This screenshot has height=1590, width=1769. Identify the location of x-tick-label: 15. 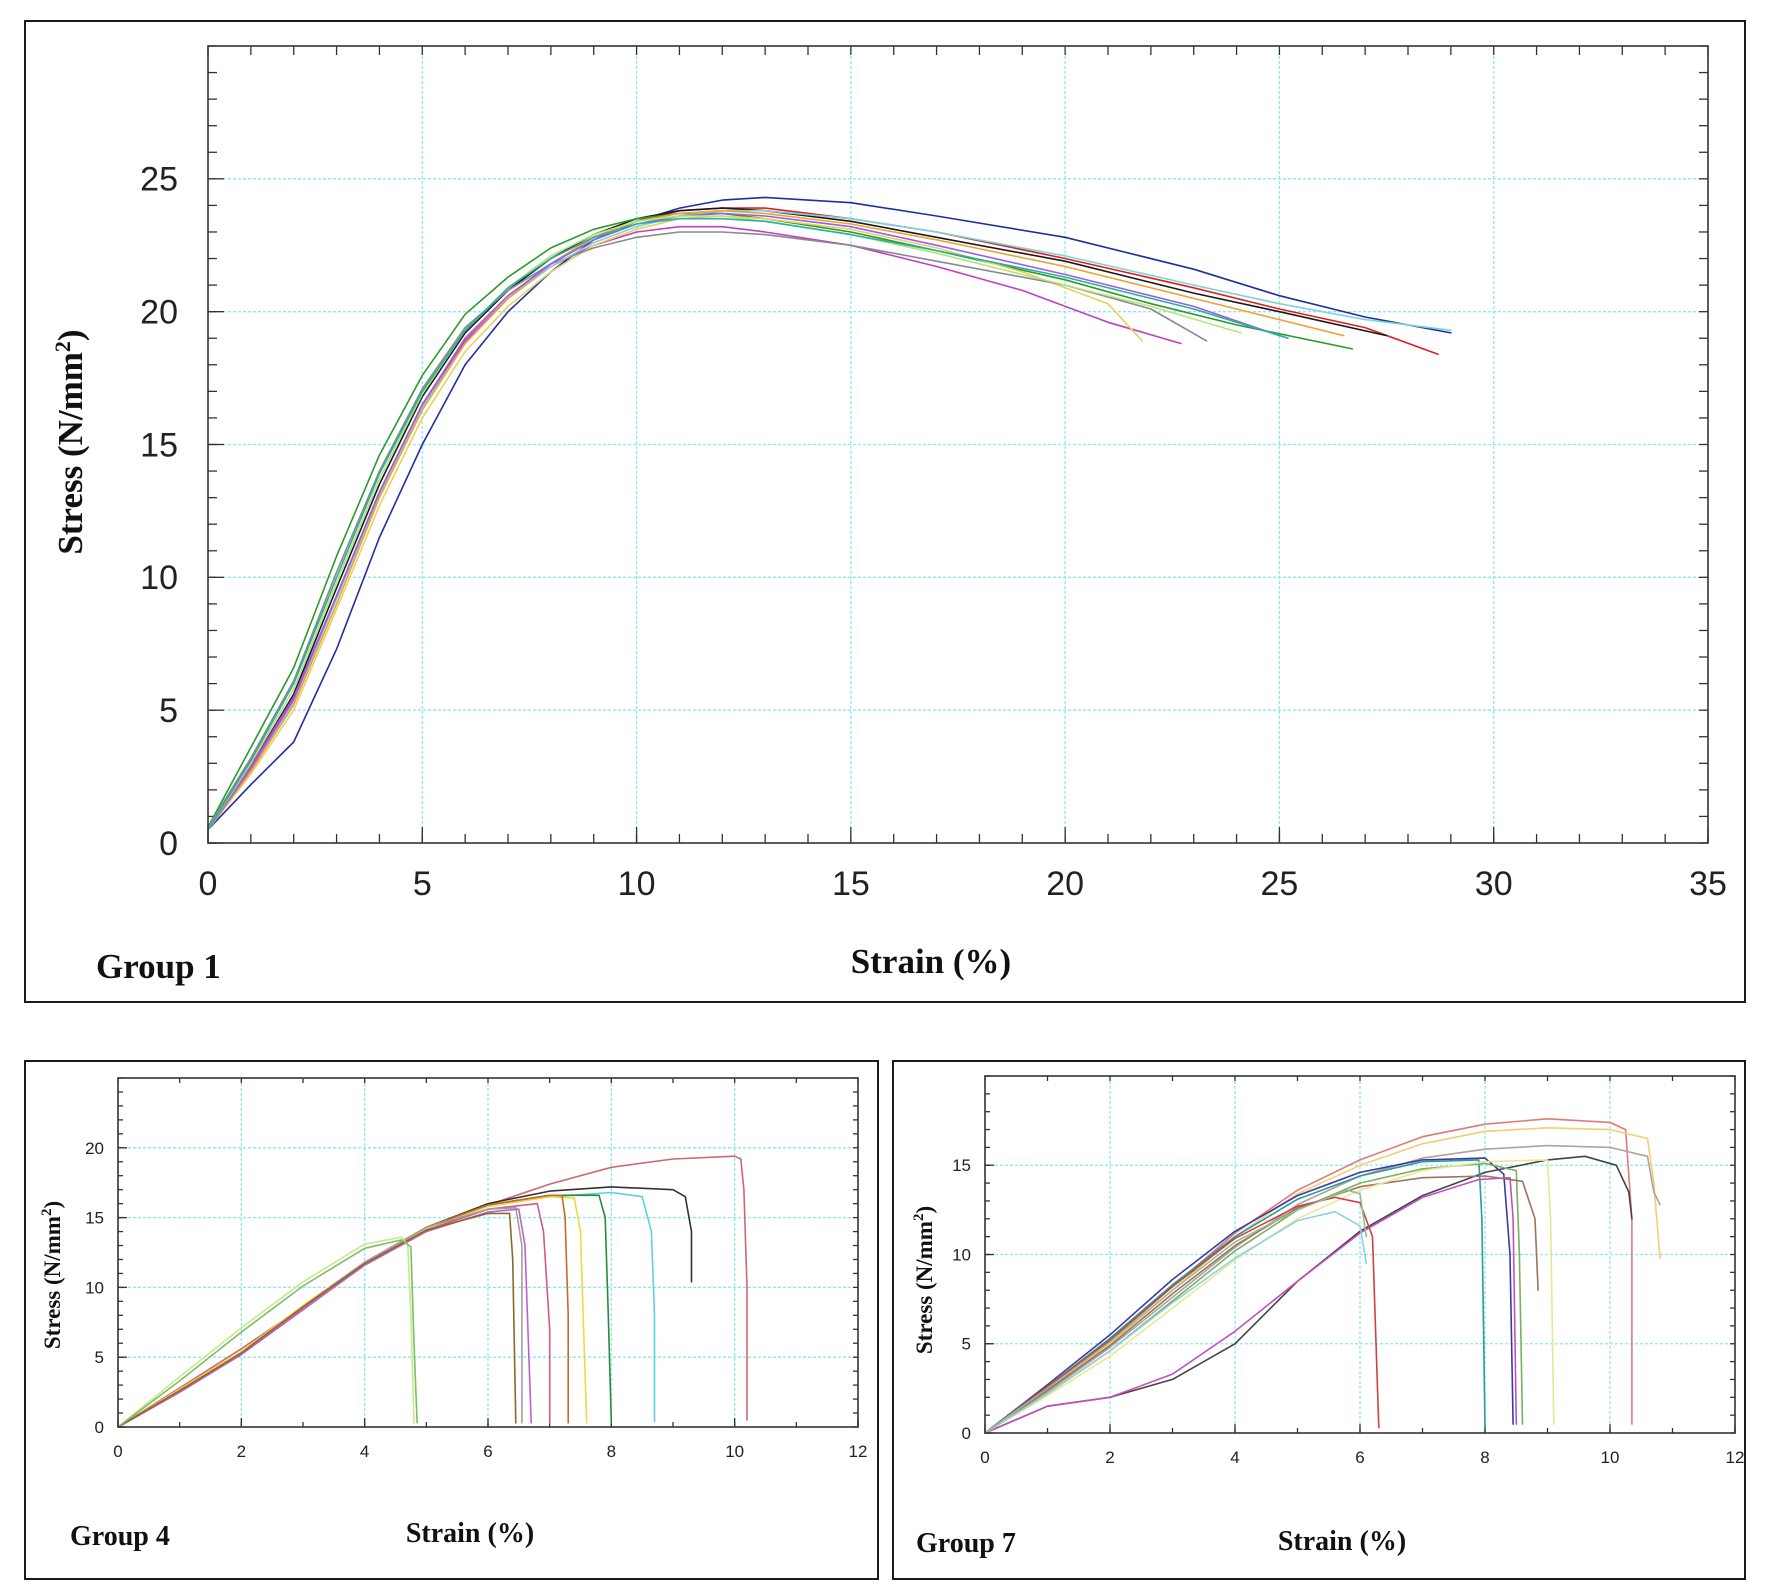
(851, 884).